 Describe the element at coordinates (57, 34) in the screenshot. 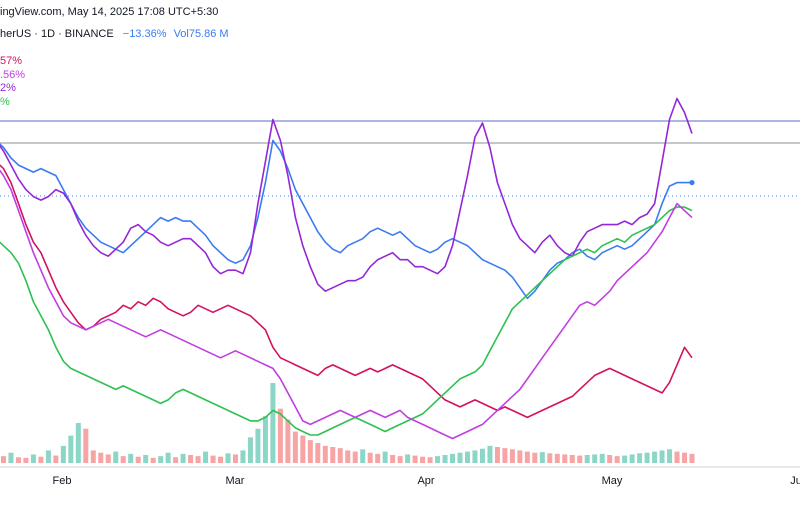

I see `symbol-label: herUS · 1D · BINANCE` at that location.